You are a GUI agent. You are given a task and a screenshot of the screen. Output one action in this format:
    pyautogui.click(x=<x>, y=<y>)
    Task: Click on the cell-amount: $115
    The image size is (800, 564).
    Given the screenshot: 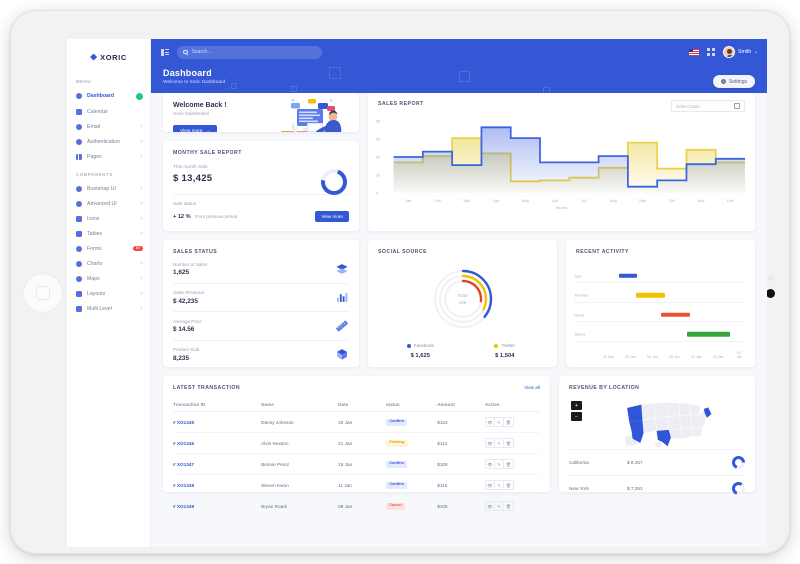 What is the action you would take?
    pyautogui.click(x=461, y=485)
    